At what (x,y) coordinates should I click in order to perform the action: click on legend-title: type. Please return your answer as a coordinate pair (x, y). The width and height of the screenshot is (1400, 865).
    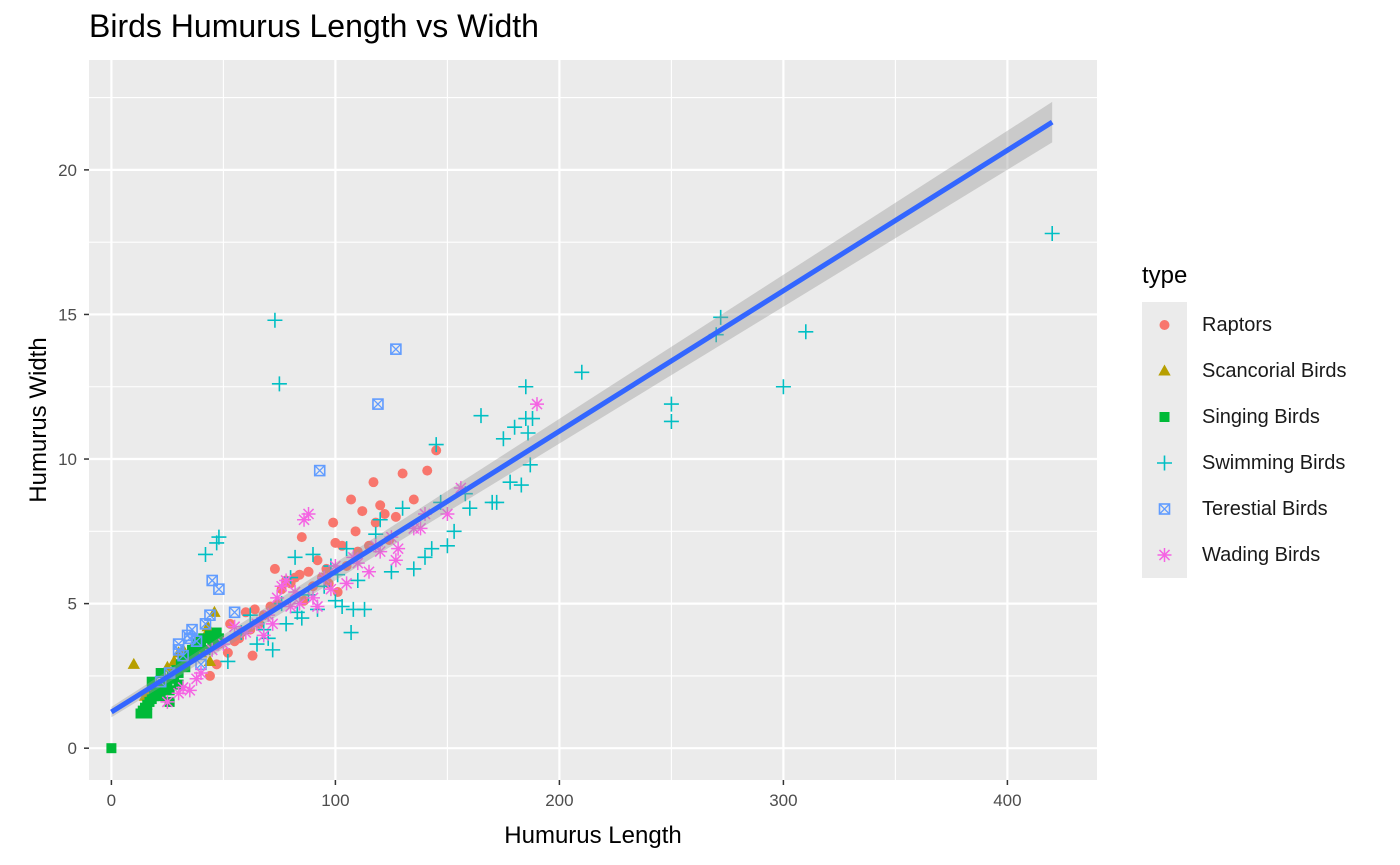
    Looking at the image, I should click on (1165, 275).